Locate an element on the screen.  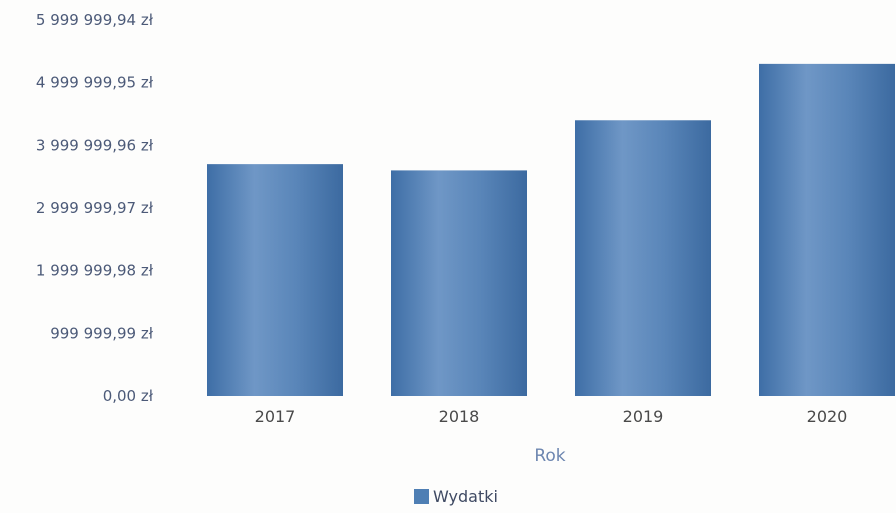
legend: Wydatki is located at coordinates (456, 496).